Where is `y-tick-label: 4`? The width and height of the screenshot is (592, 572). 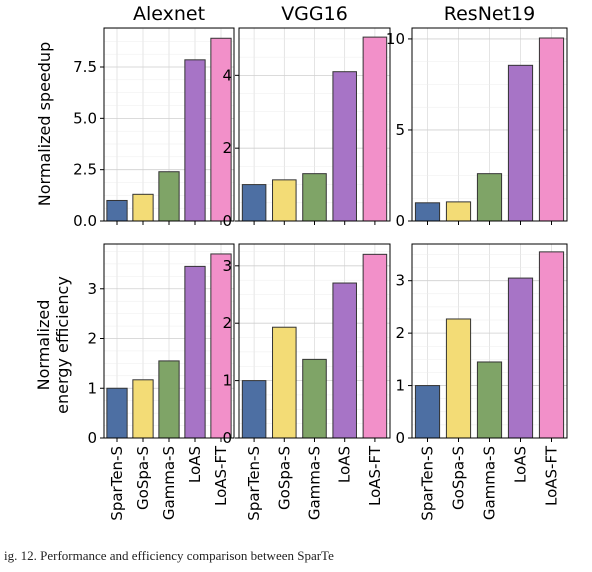
y-tick-label: 4 is located at coordinates (227, 75).